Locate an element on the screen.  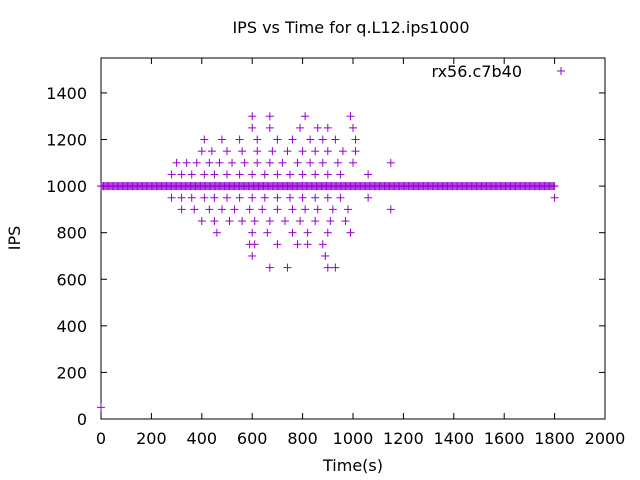
y-tick-labels: 0 200 400 600 800 1000 1200 1400 is located at coordinates (66, 256).